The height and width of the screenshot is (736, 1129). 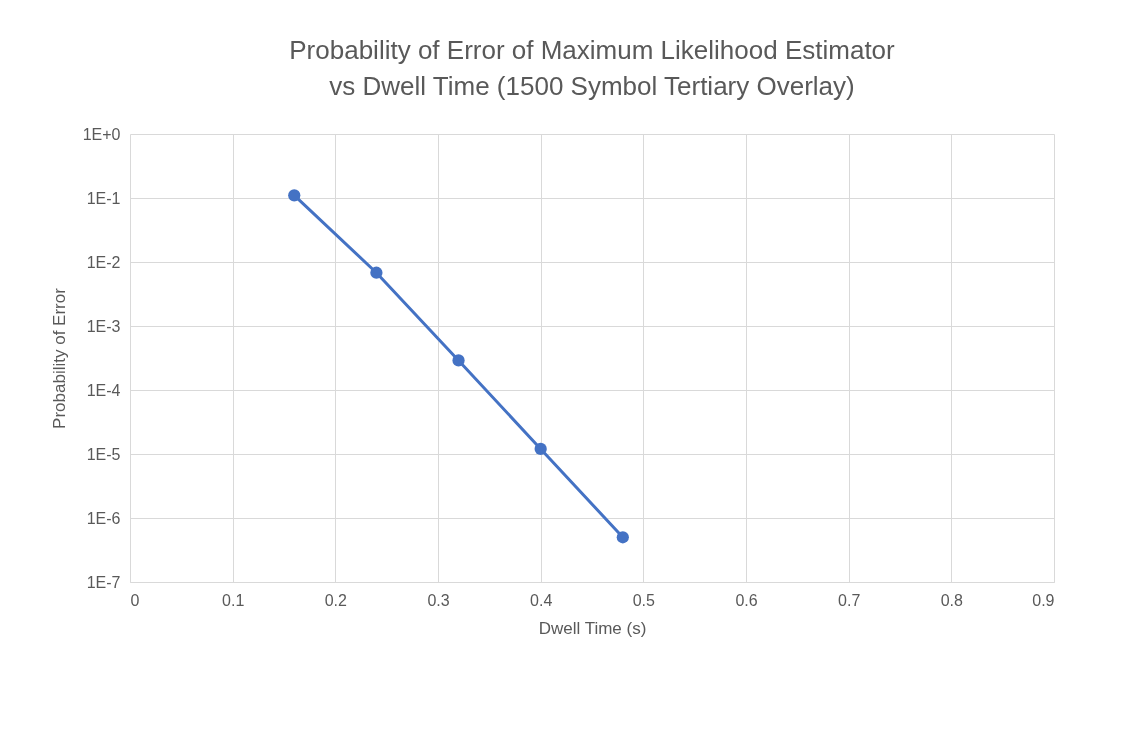 What do you see at coordinates (101, 134) in the screenshot?
I see `y-tick-label: 1E+0` at bounding box center [101, 134].